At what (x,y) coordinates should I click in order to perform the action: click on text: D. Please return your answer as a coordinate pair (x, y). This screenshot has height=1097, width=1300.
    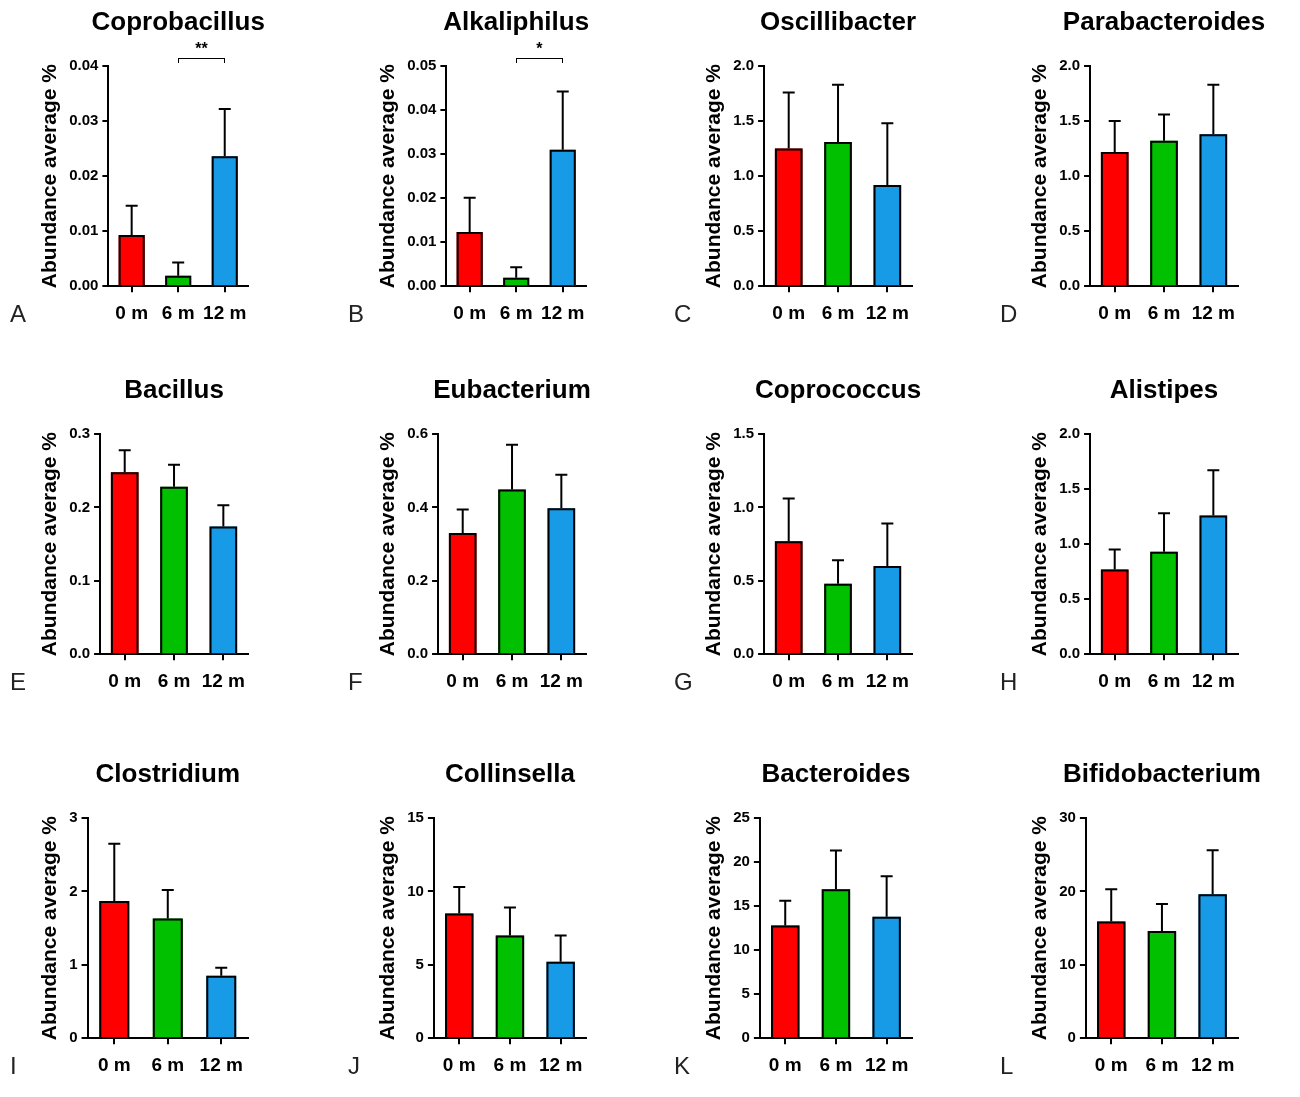
    Looking at the image, I should click on (1009, 313).